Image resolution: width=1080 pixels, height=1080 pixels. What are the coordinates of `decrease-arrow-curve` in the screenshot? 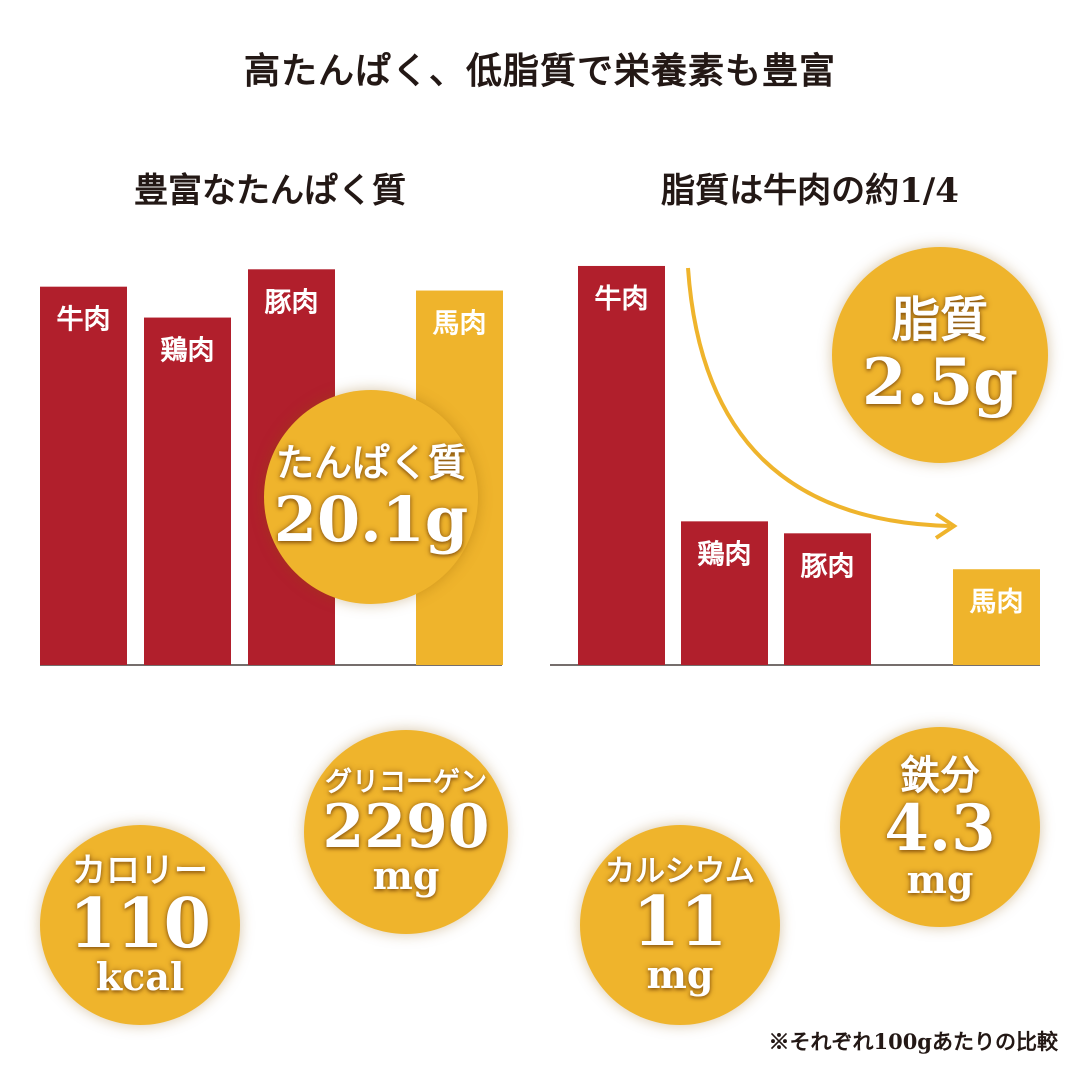 It's located at (818, 397).